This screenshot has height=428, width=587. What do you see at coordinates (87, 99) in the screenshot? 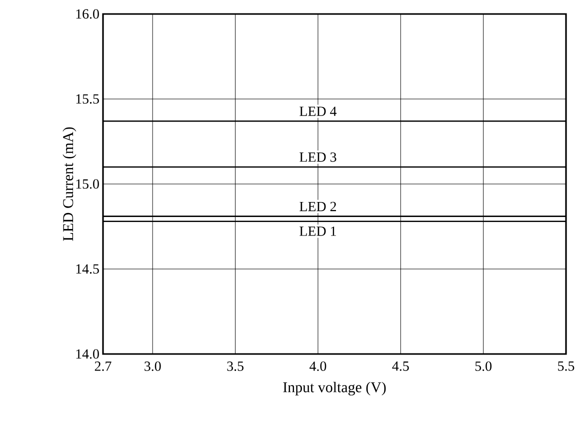
I see `y-tick-label: 15.5` at bounding box center [87, 99].